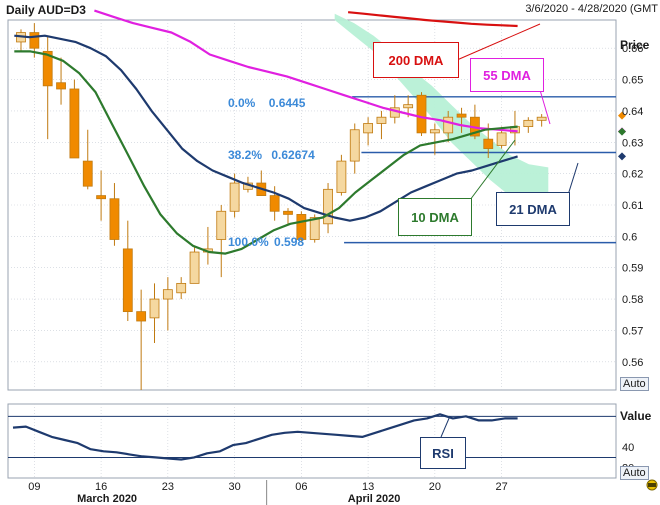 The height and width of the screenshot is (505, 660). I want to click on fib-100-value: 0.598, so click(289, 242).